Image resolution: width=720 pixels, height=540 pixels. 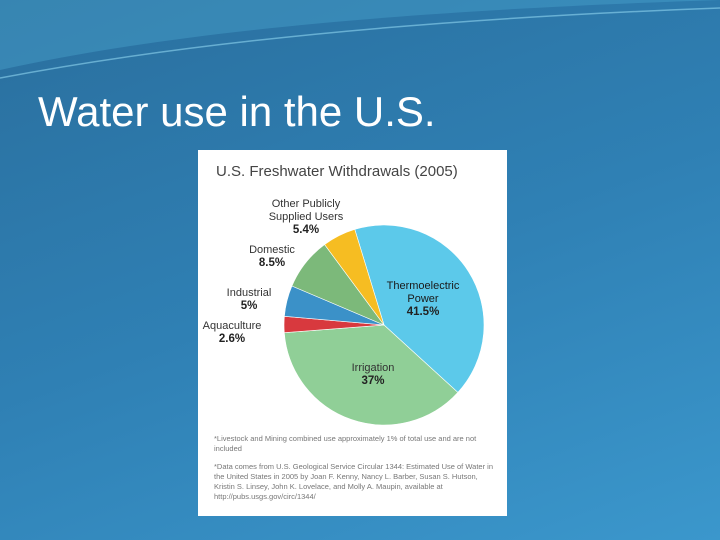 I want to click on slice-label: Irrigation 37%, so click(x=373, y=375).